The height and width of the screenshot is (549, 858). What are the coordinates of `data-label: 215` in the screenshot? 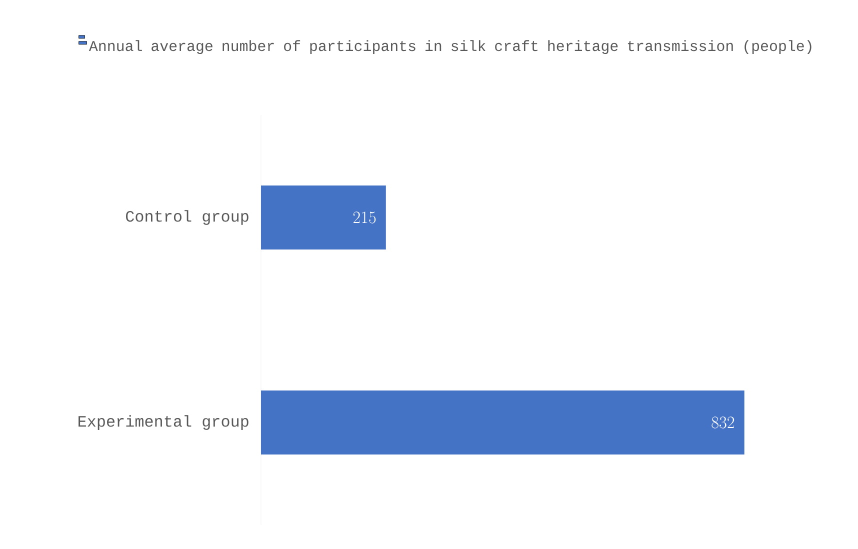 It's located at (364, 218).